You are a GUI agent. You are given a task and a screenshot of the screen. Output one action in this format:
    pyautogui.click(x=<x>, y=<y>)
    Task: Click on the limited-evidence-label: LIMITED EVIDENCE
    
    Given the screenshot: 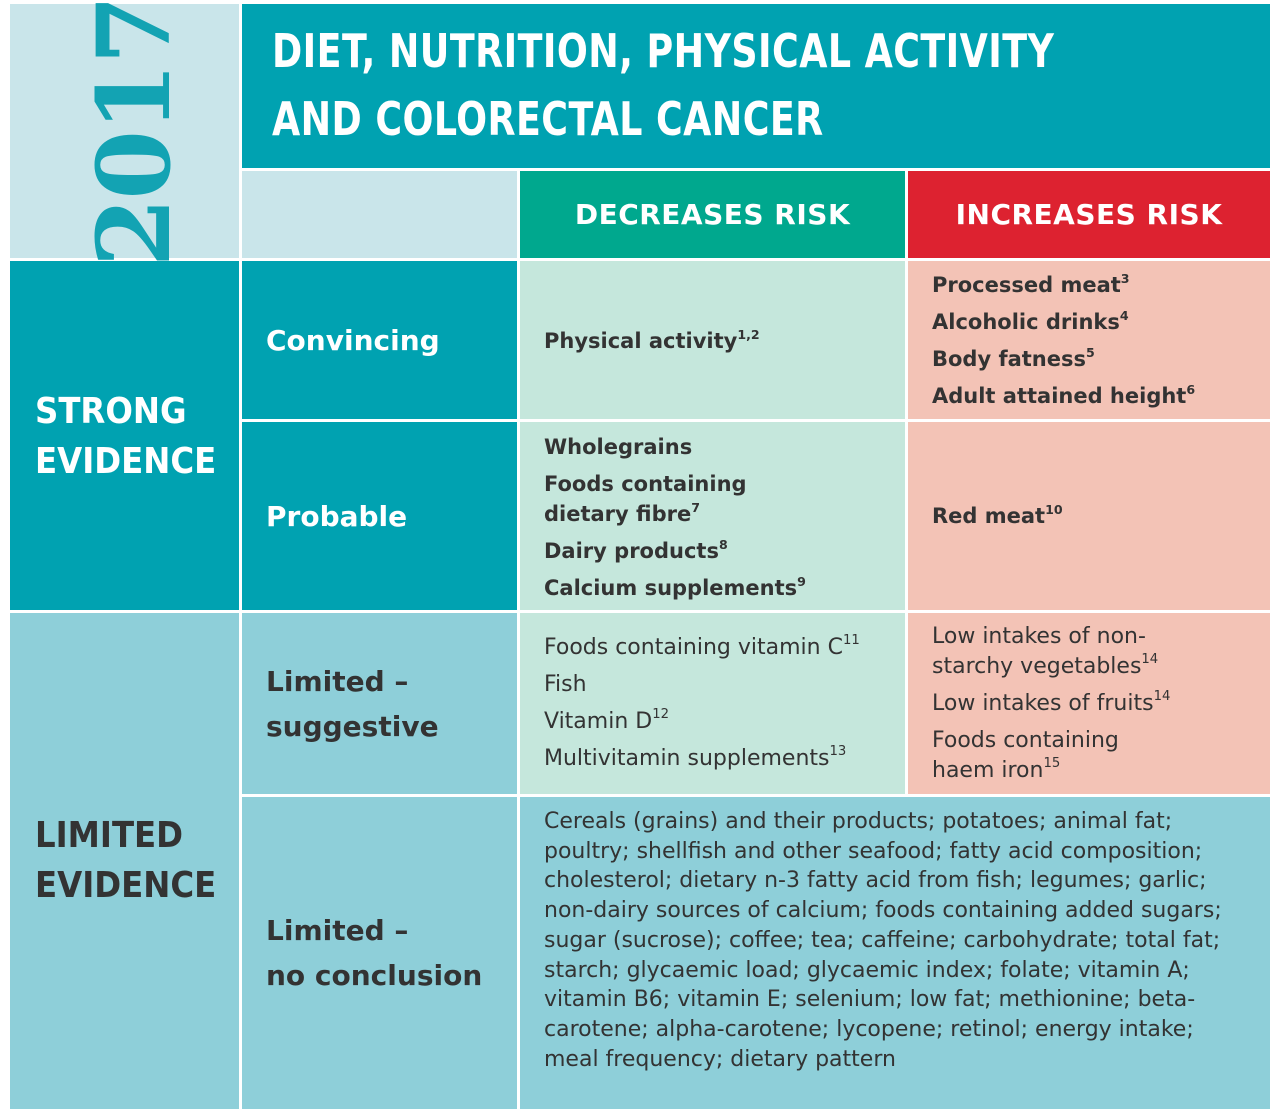 What is the action you would take?
    pyautogui.click(x=126, y=860)
    